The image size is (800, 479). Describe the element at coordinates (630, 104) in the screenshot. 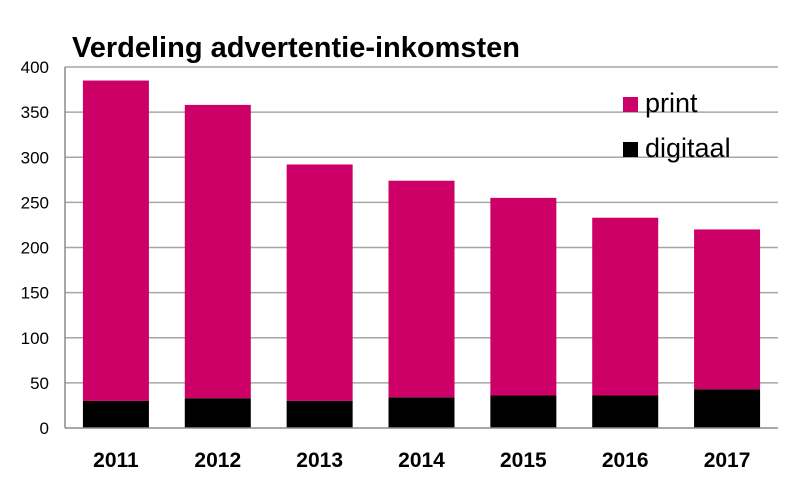

I see `legend-swatch-print` at that location.